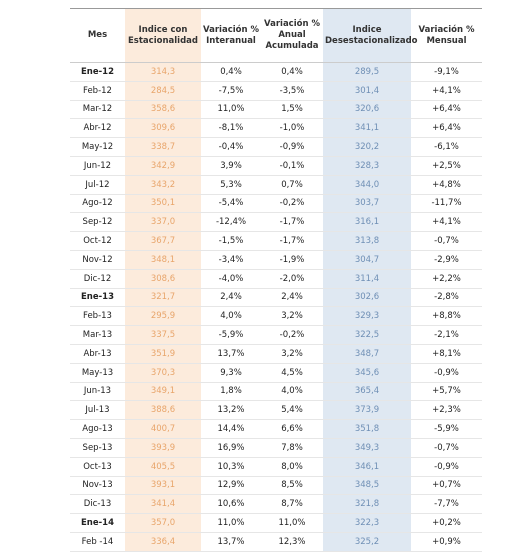 Image resolution: width=530 pixels, height=552 pixels. I want to click on value-cell: 346,1, so click(367, 467).